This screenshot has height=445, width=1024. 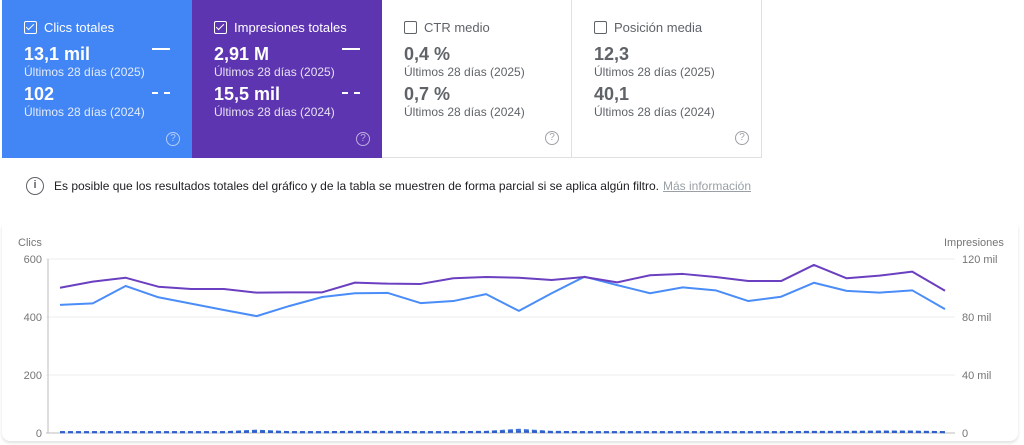 What do you see at coordinates (427, 54) in the screenshot?
I see `current-value: 0,4 %` at bounding box center [427, 54].